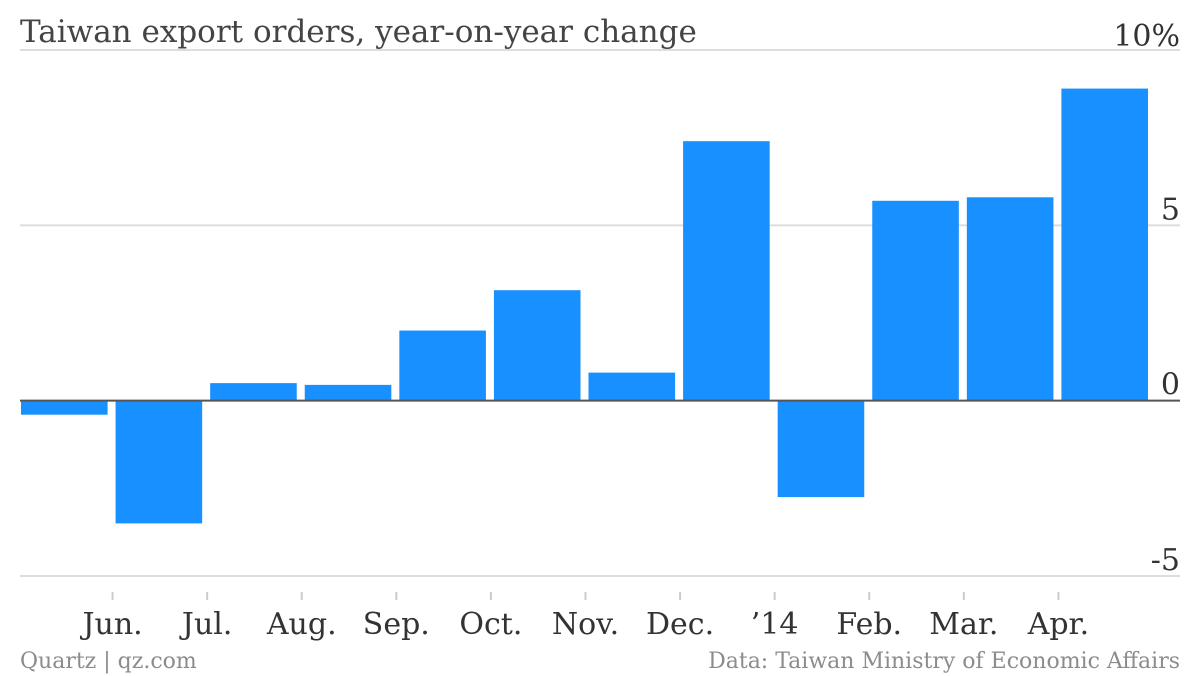  Describe the element at coordinates (396, 624) in the screenshot. I see `x-tick-label: Sep.` at that location.